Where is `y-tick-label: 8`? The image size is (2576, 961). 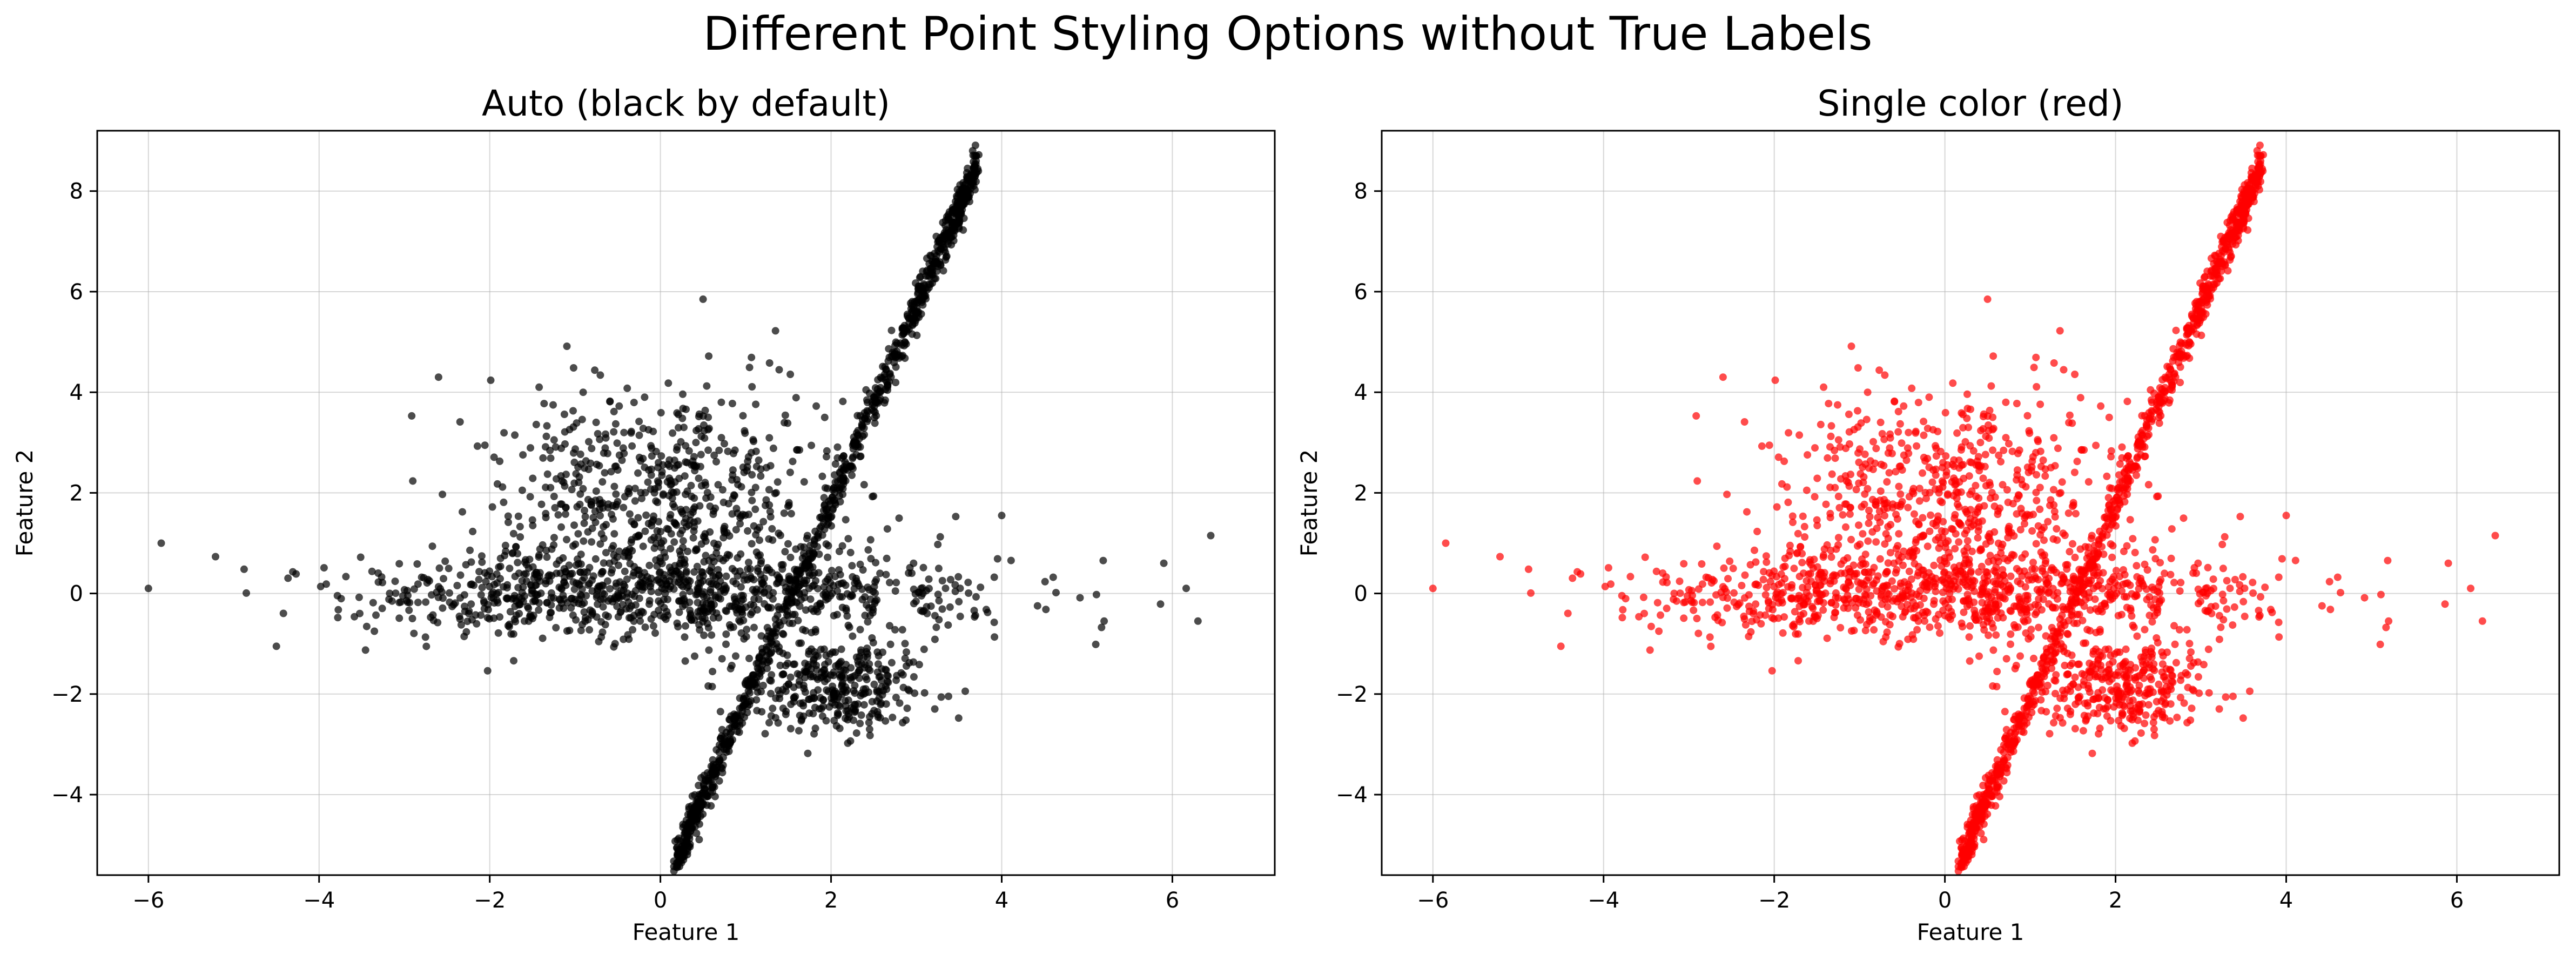
y-tick-label: 8 is located at coordinates (76, 191).